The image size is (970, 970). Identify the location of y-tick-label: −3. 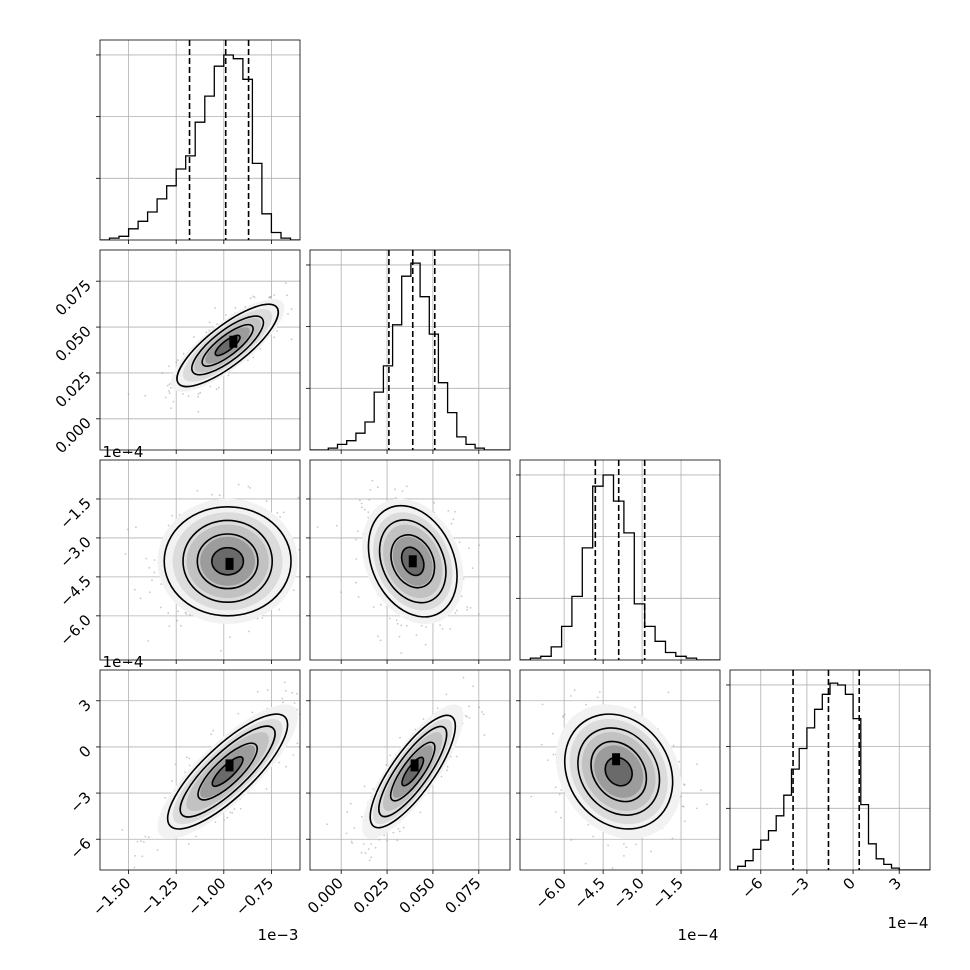
(80, 802).